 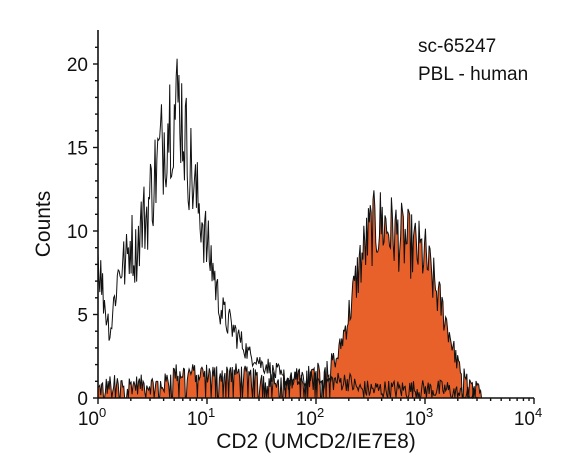 What do you see at coordinates (419, 417) in the screenshot?
I see `x-tick-label: 10³` at bounding box center [419, 417].